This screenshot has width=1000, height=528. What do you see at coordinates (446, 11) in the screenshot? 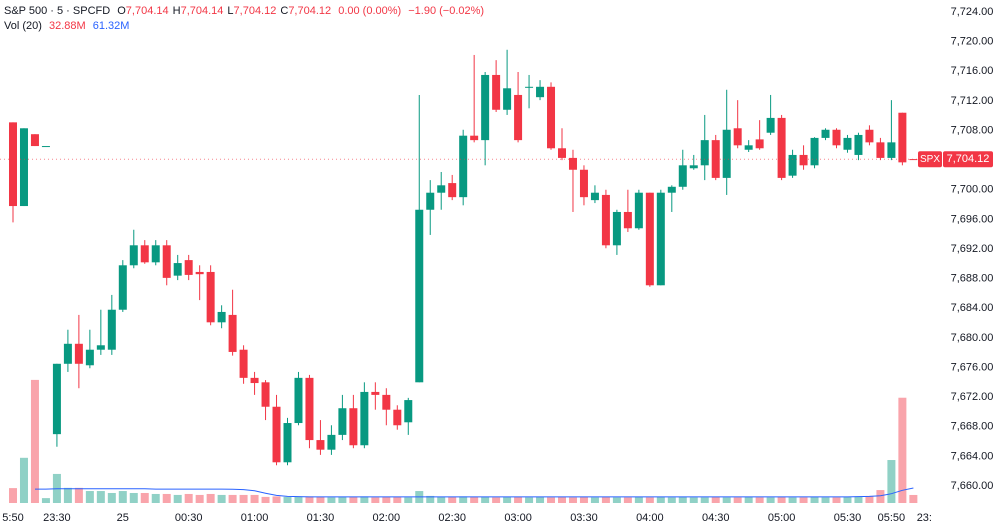
I see `change-since: −1.90 (−0.02%)` at bounding box center [446, 11].